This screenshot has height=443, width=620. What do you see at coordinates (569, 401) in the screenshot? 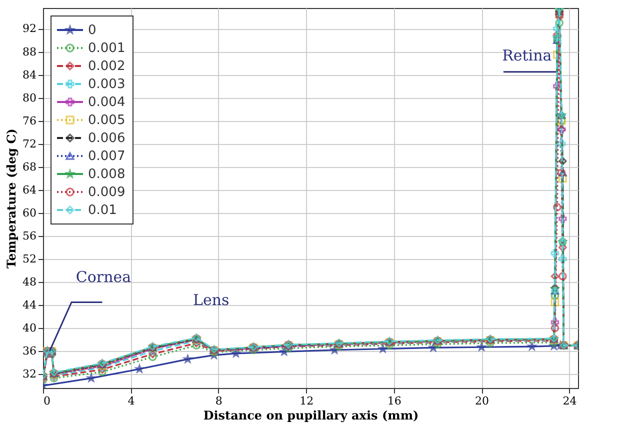
I see `x-tick-label: 24` at bounding box center [569, 401].